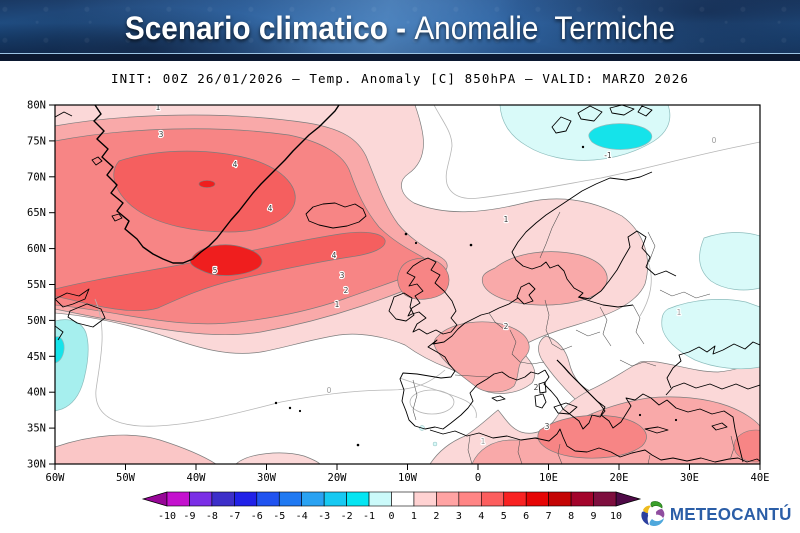 This screenshot has height=533, width=800. I want to click on colorbar-tick-label: -8, so click(212, 516).